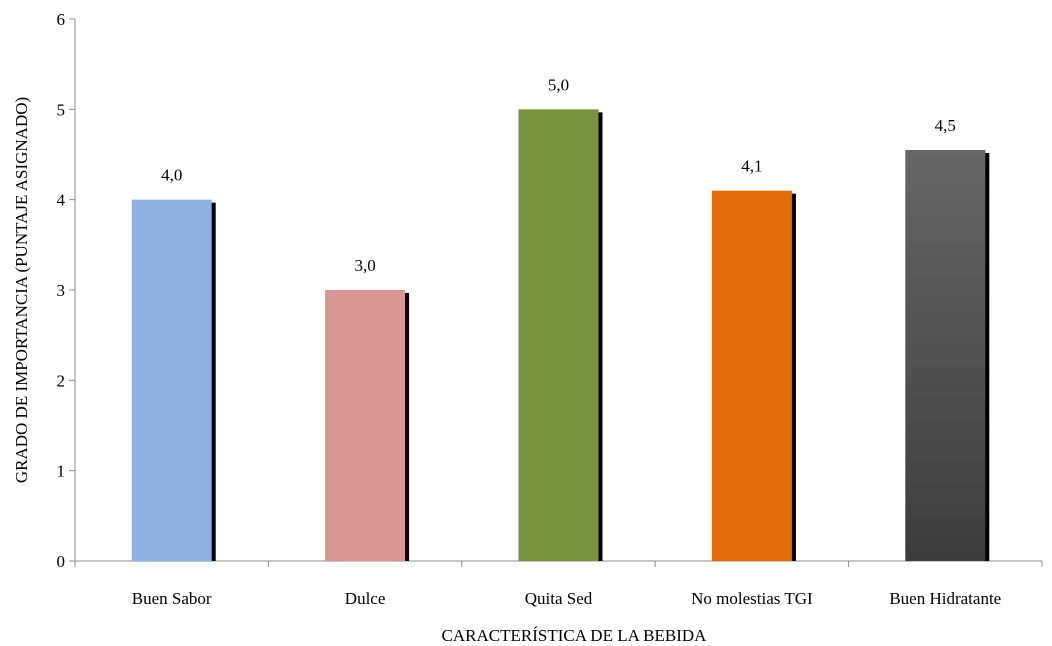 This screenshot has width=1052, height=646. What do you see at coordinates (945, 125) in the screenshot?
I see `data-label: 4,5` at bounding box center [945, 125].